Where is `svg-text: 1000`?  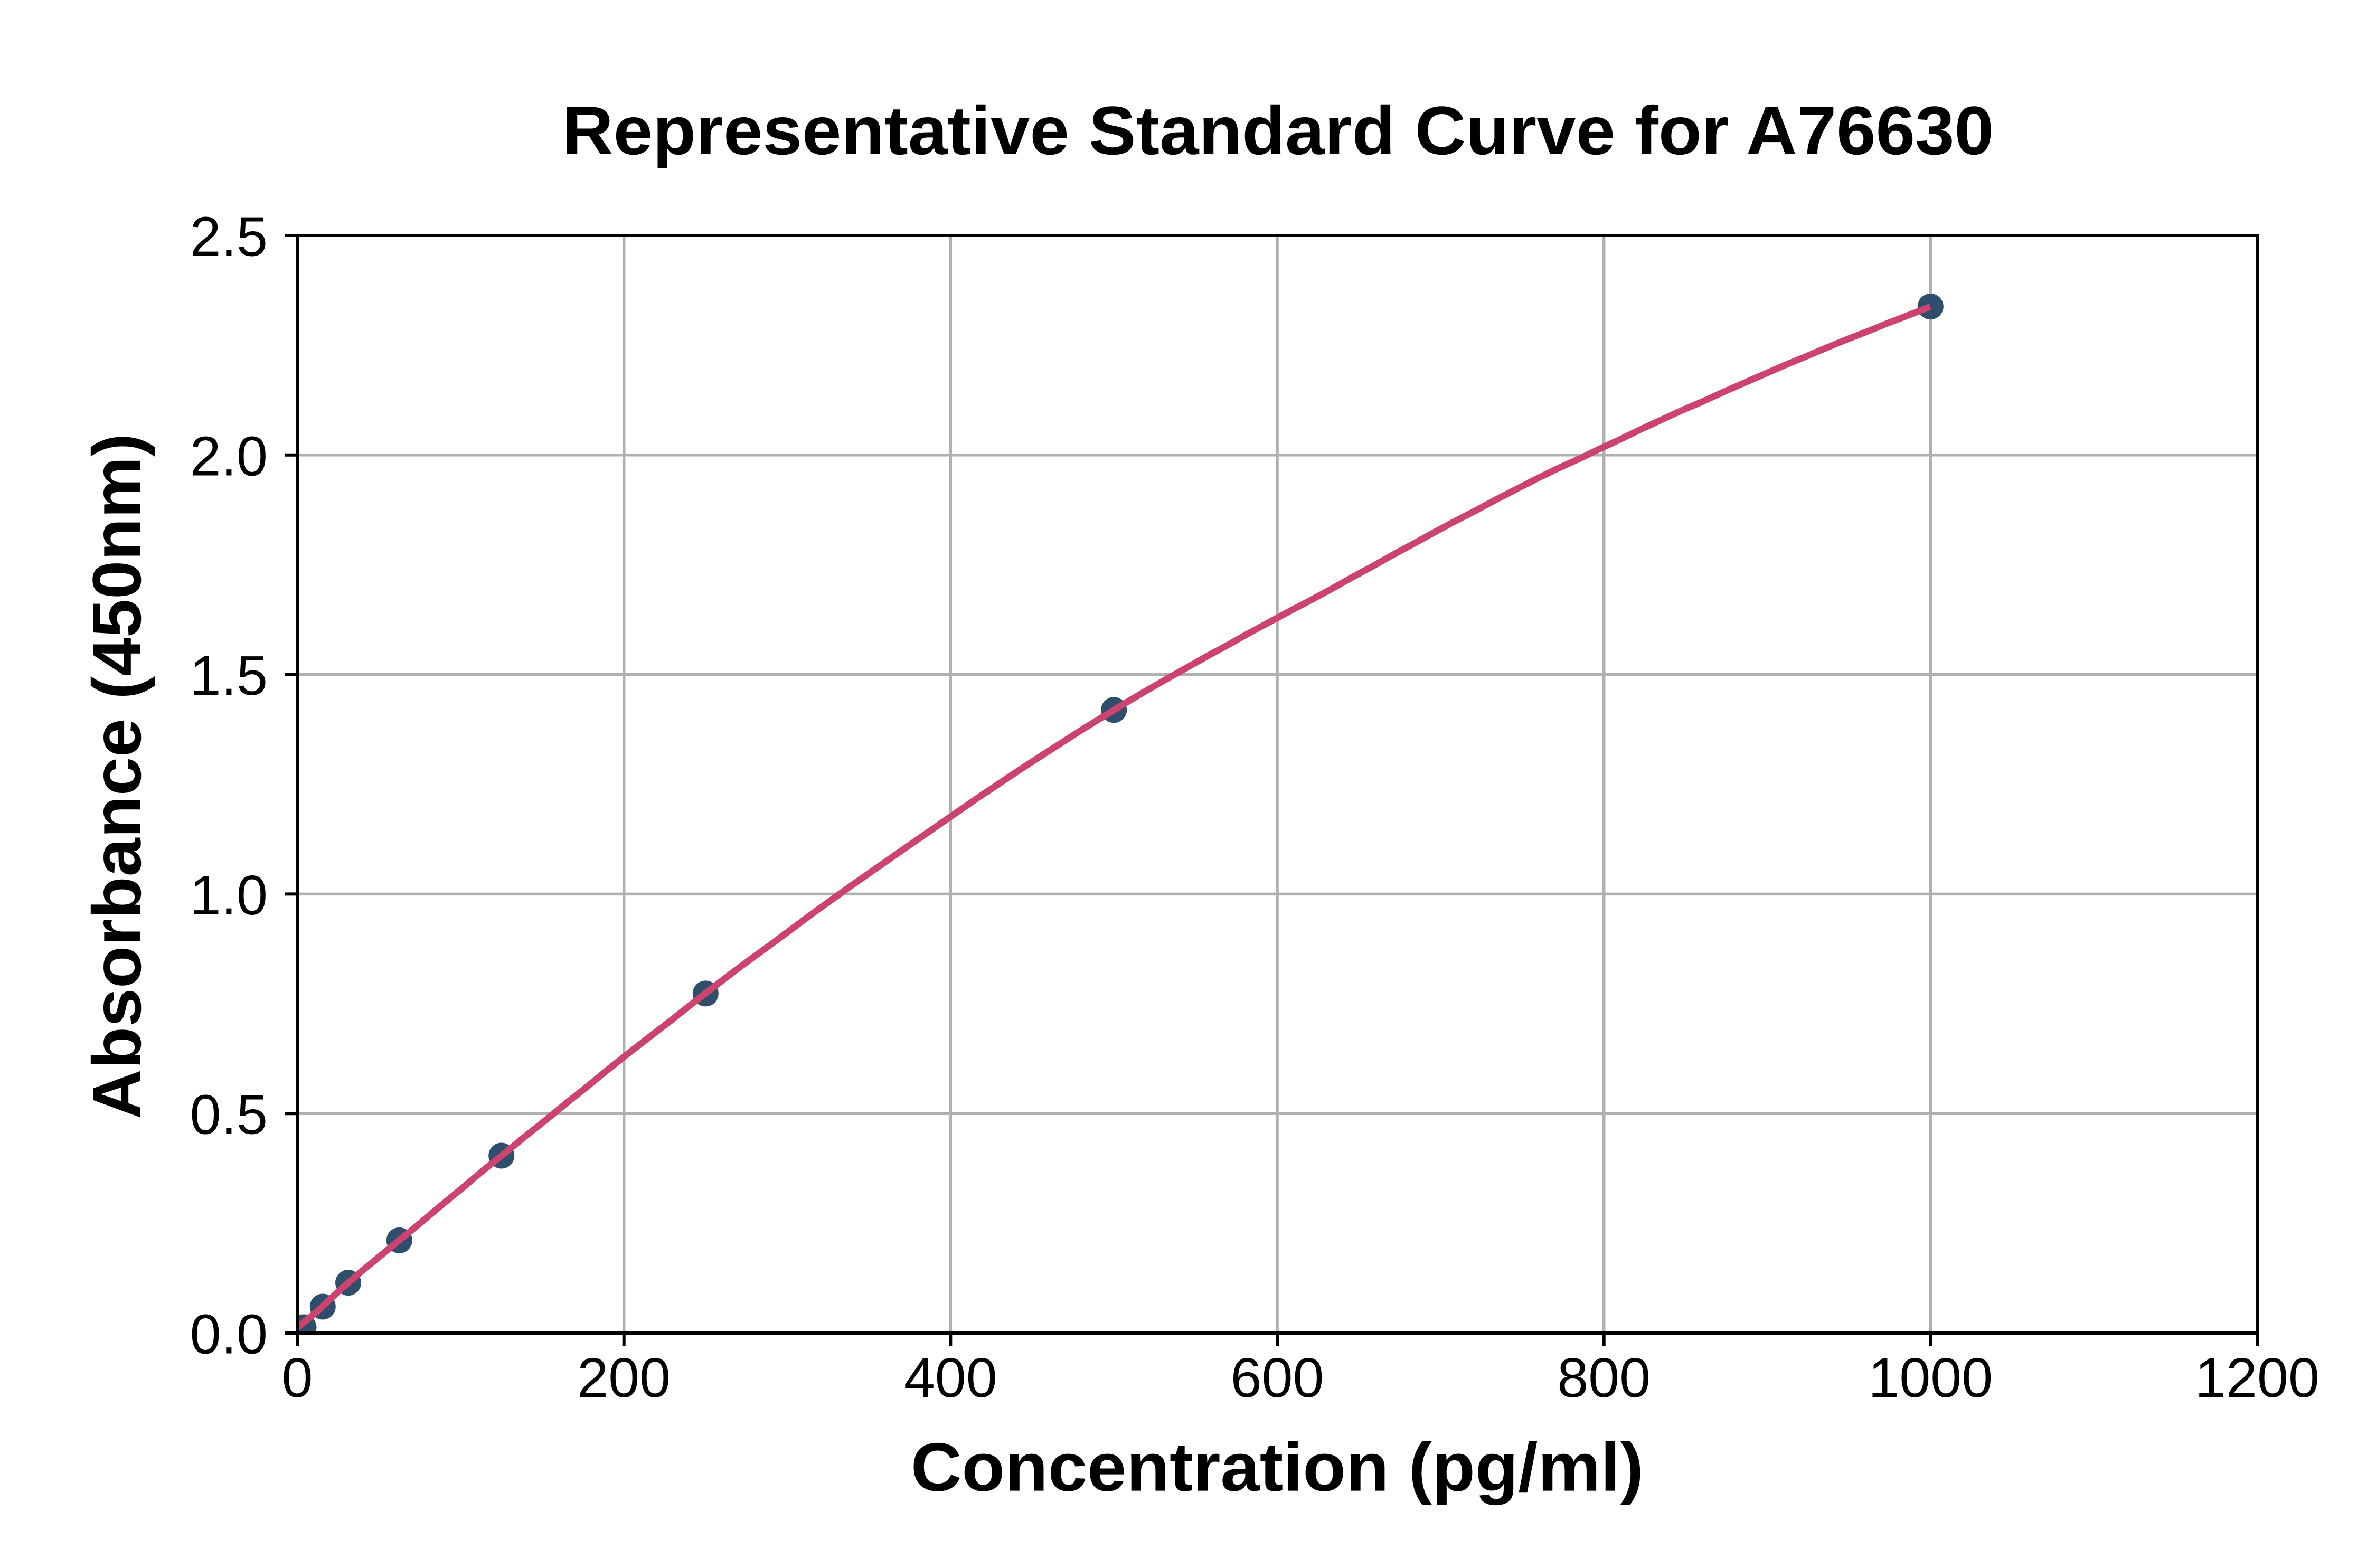
svg-text: 1000 is located at coordinates (1930, 1378).